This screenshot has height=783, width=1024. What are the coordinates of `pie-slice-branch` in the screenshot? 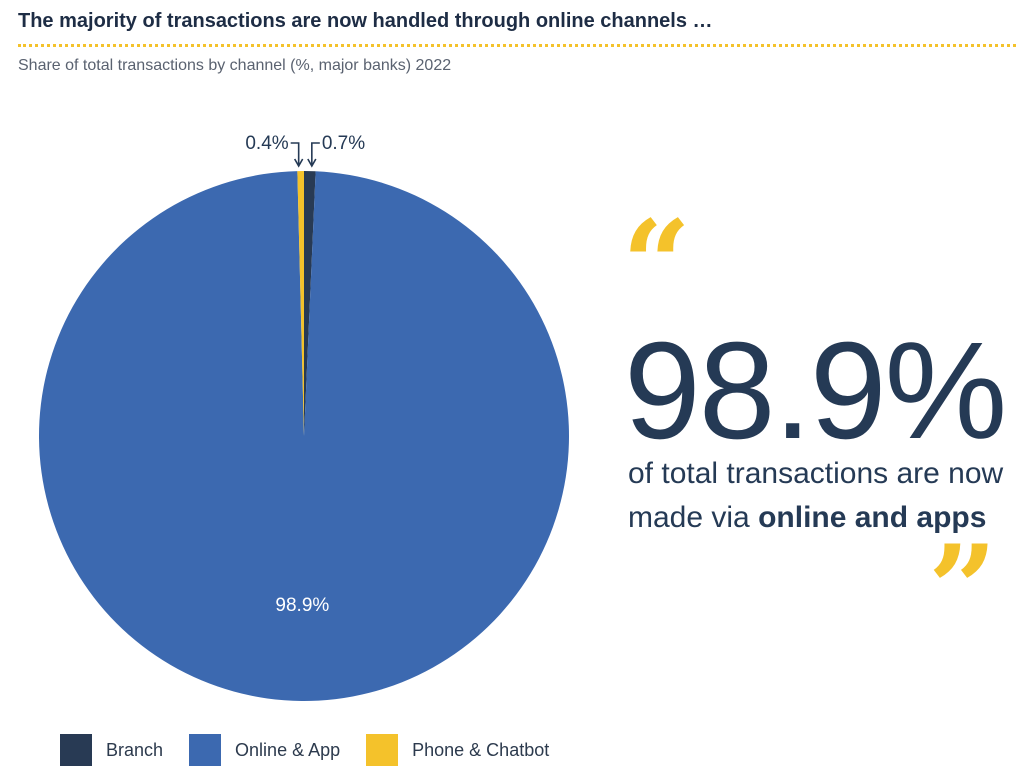 It's located at (310, 303).